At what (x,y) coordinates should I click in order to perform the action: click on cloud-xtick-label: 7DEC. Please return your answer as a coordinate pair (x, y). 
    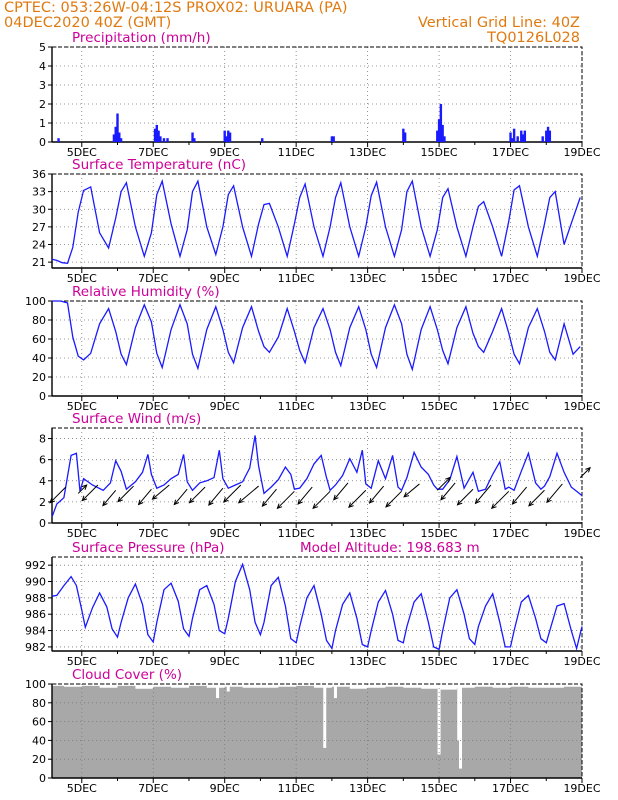
    Looking at the image, I should click on (153, 788).